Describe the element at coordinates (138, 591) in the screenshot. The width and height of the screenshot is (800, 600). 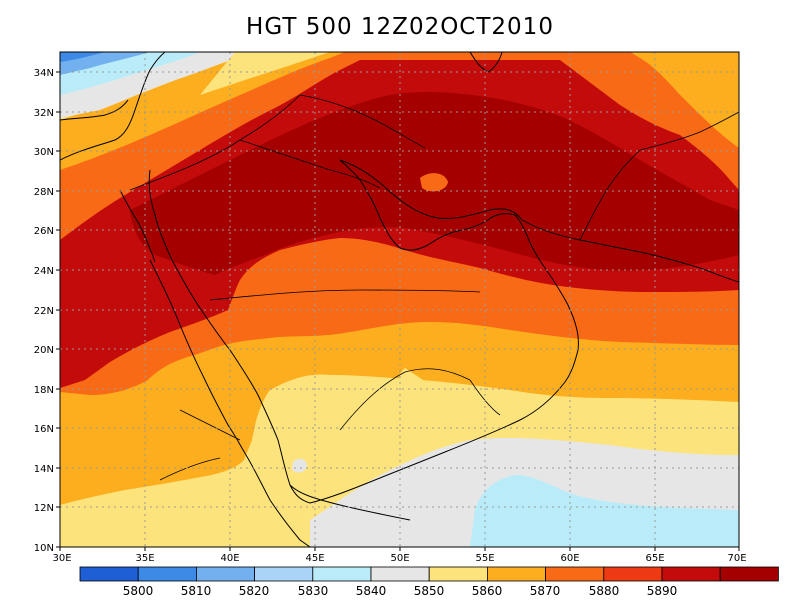
I see `colorbar-label: 5800` at that location.